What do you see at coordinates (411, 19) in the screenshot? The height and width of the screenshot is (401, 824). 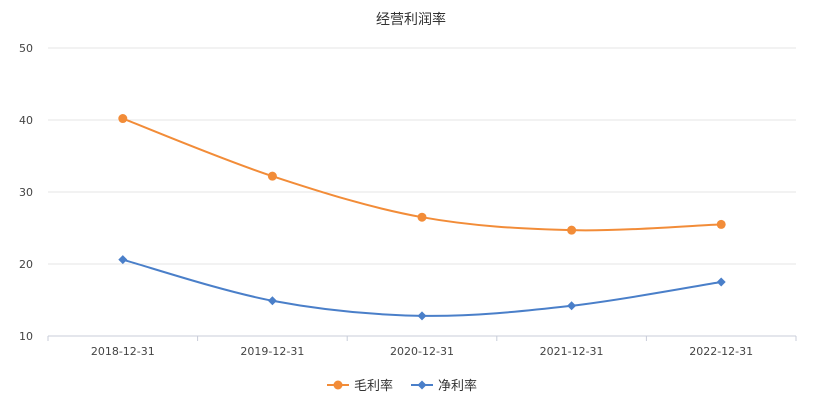 I see `chart-title: 经营利润率` at bounding box center [411, 19].